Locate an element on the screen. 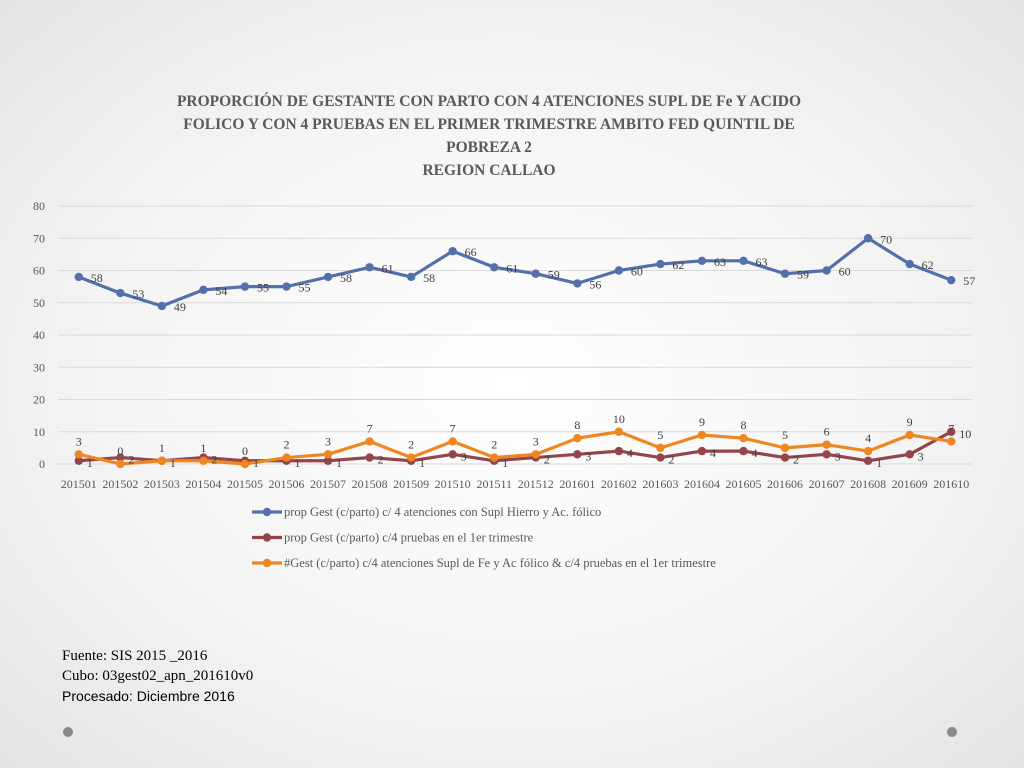 The width and height of the screenshot is (1024, 768). y-tick-label: 10 is located at coordinates (39, 432).